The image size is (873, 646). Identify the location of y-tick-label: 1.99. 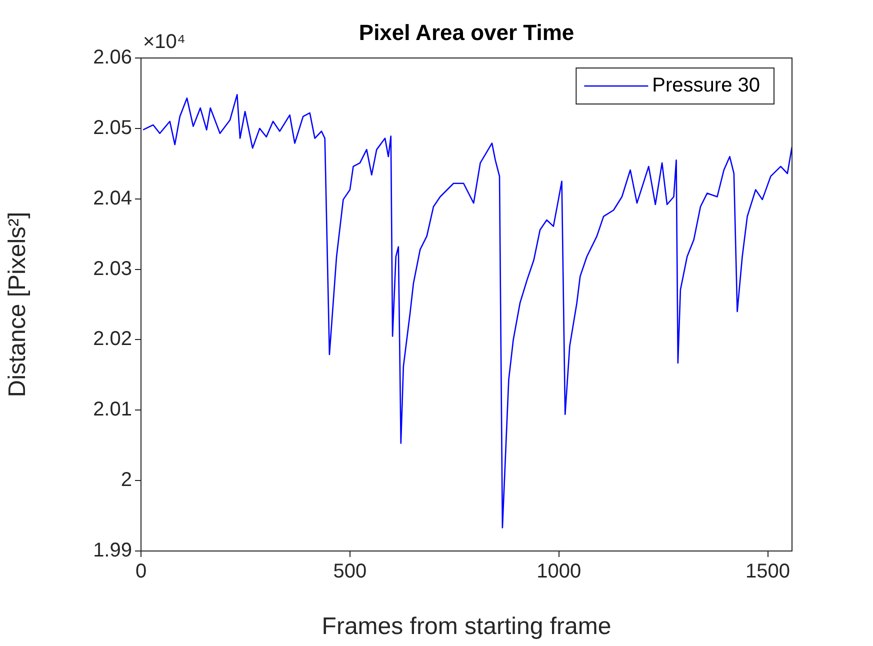
(112, 551).